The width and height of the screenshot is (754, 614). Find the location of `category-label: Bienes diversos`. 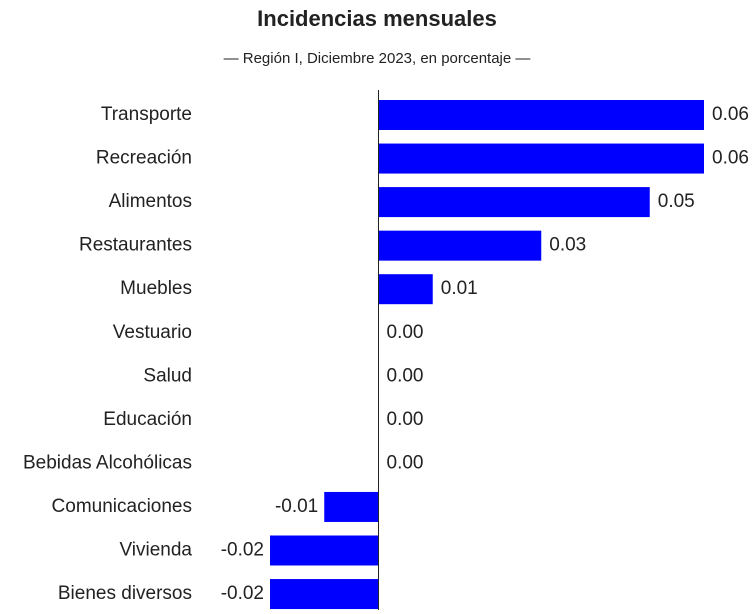

category-label: Bienes diversos is located at coordinates (125, 593).